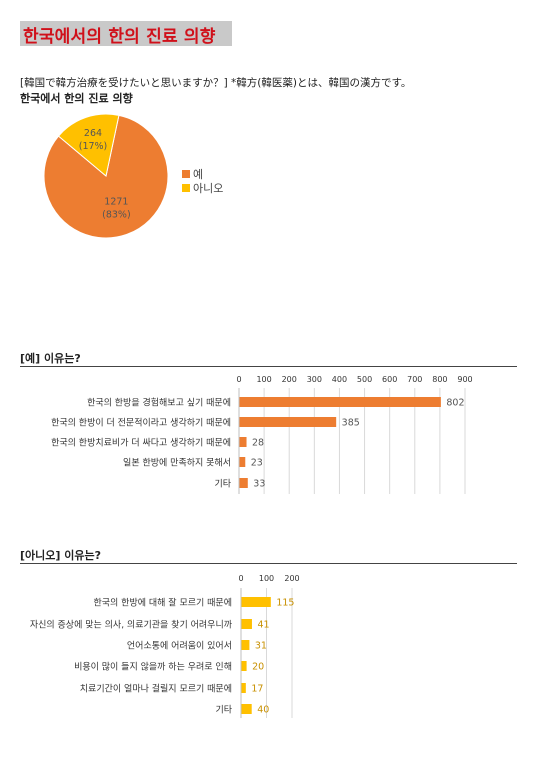  I want to click on pie-slice-no, so click(88, 145).